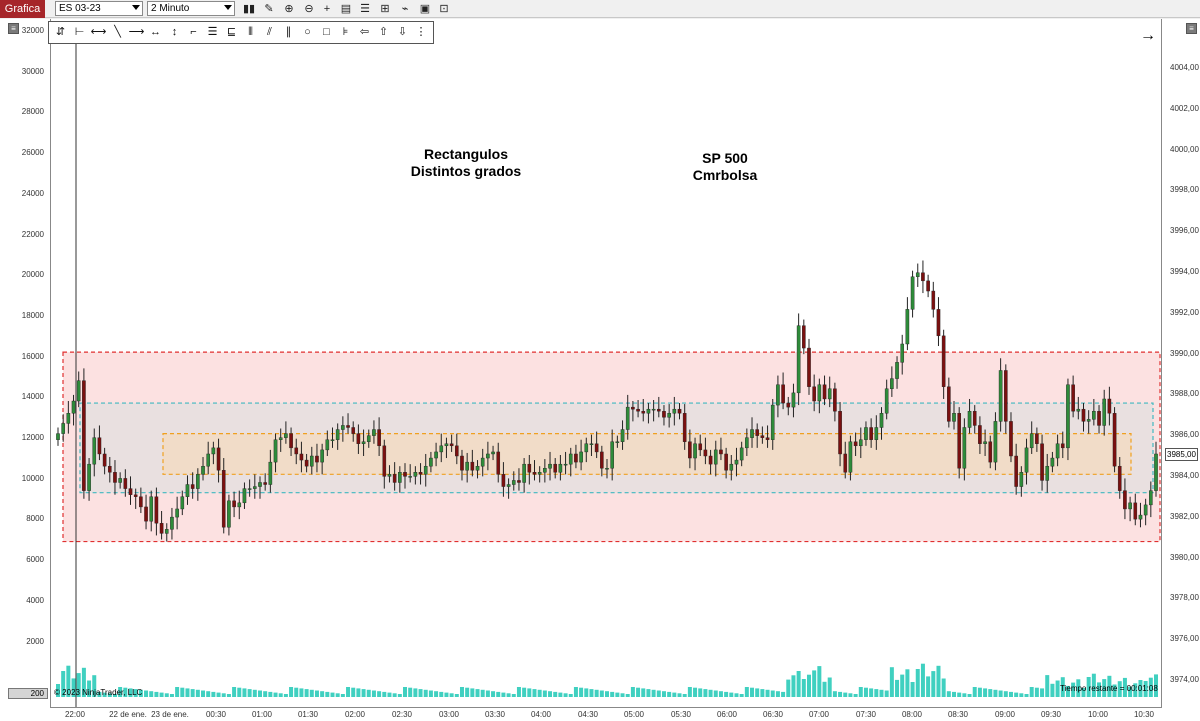  What do you see at coordinates (466, 163) in the screenshot?
I see `annotation-rectangulos: Rectangulos Distintos grados` at bounding box center [466, 163].